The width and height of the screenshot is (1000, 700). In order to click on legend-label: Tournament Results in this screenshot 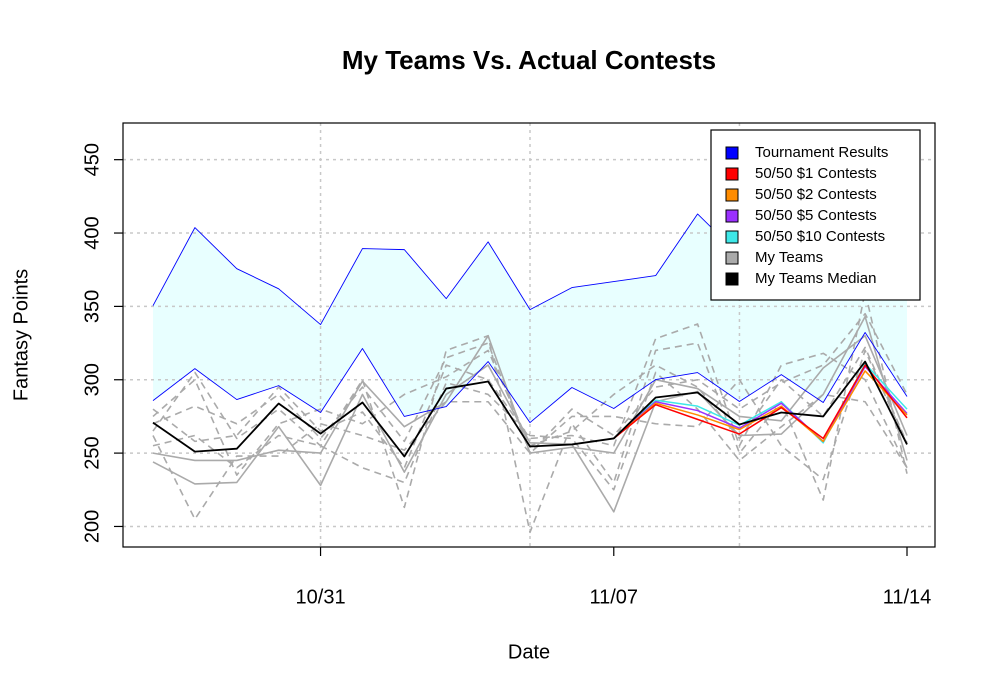, I will do `click(821, 152)`.